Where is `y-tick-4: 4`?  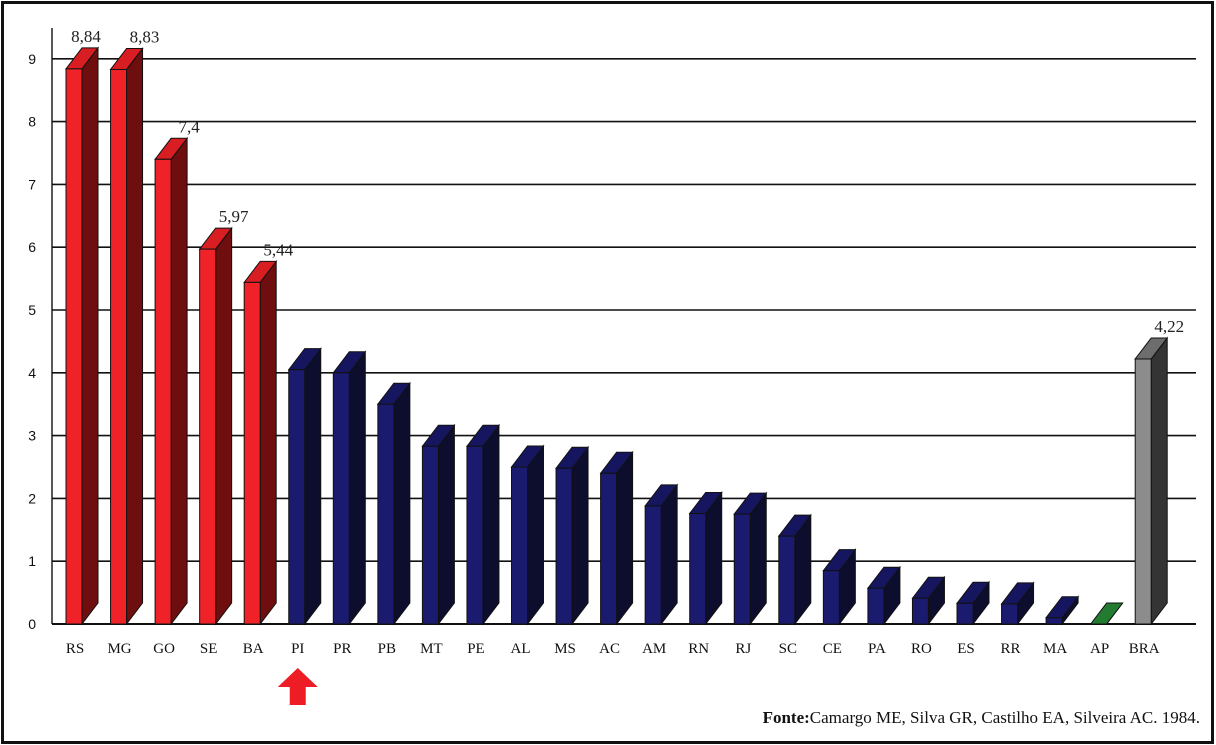
y-tick-4: 4 is located at coordinates (32, 373).